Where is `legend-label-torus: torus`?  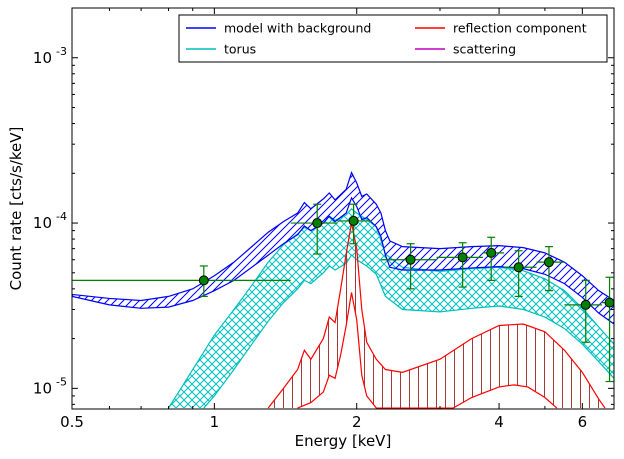
legend-label-torus: torus is located at coordinates (240, 49).